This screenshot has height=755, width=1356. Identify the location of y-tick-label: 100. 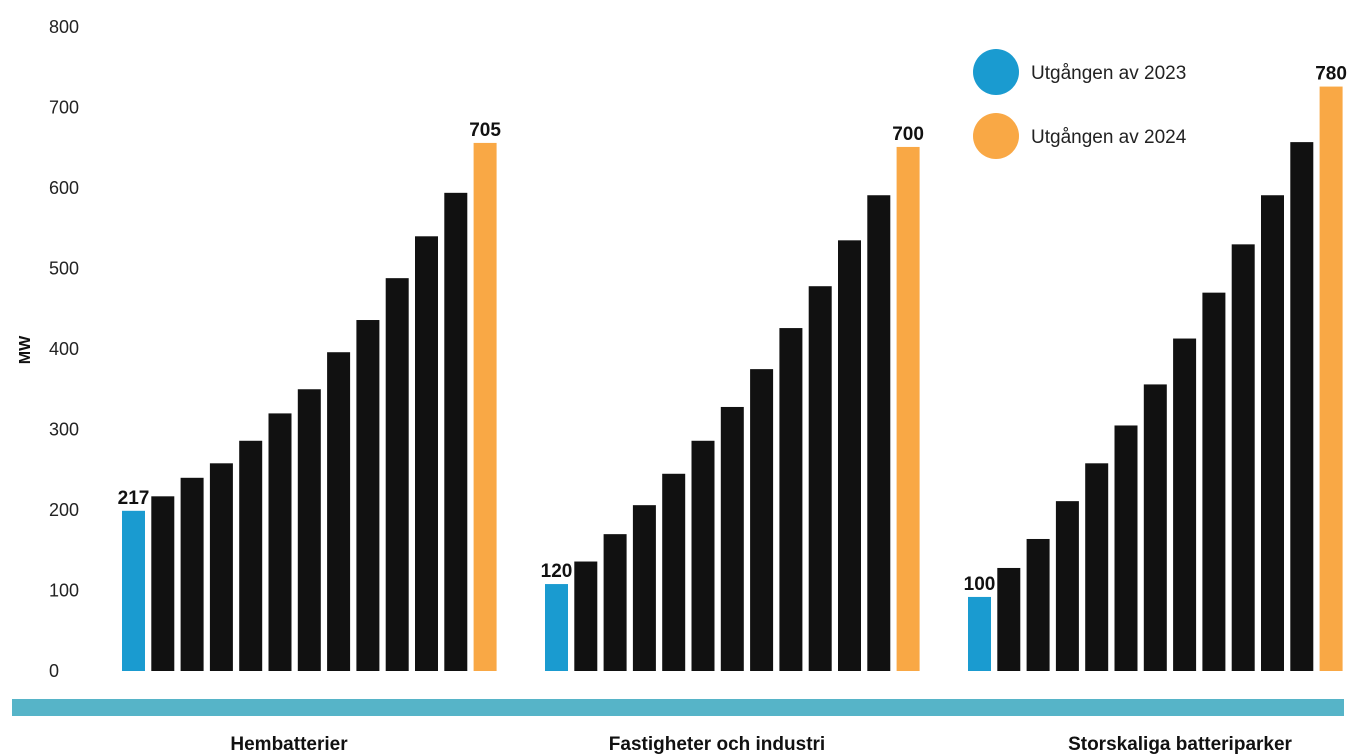
(64, 591).